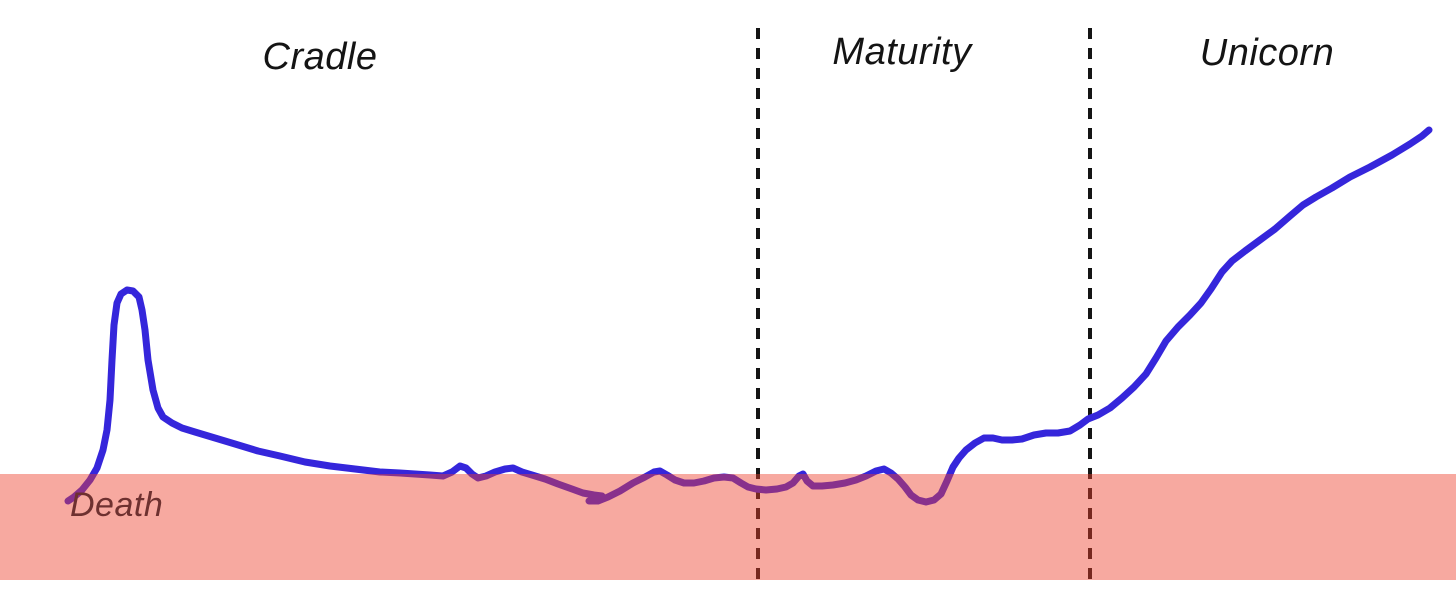  What do you see at coordinates (320, 57) in the screenshot?
I see `zone-label-cradle: Cradle` at bounding box center [320, 57].